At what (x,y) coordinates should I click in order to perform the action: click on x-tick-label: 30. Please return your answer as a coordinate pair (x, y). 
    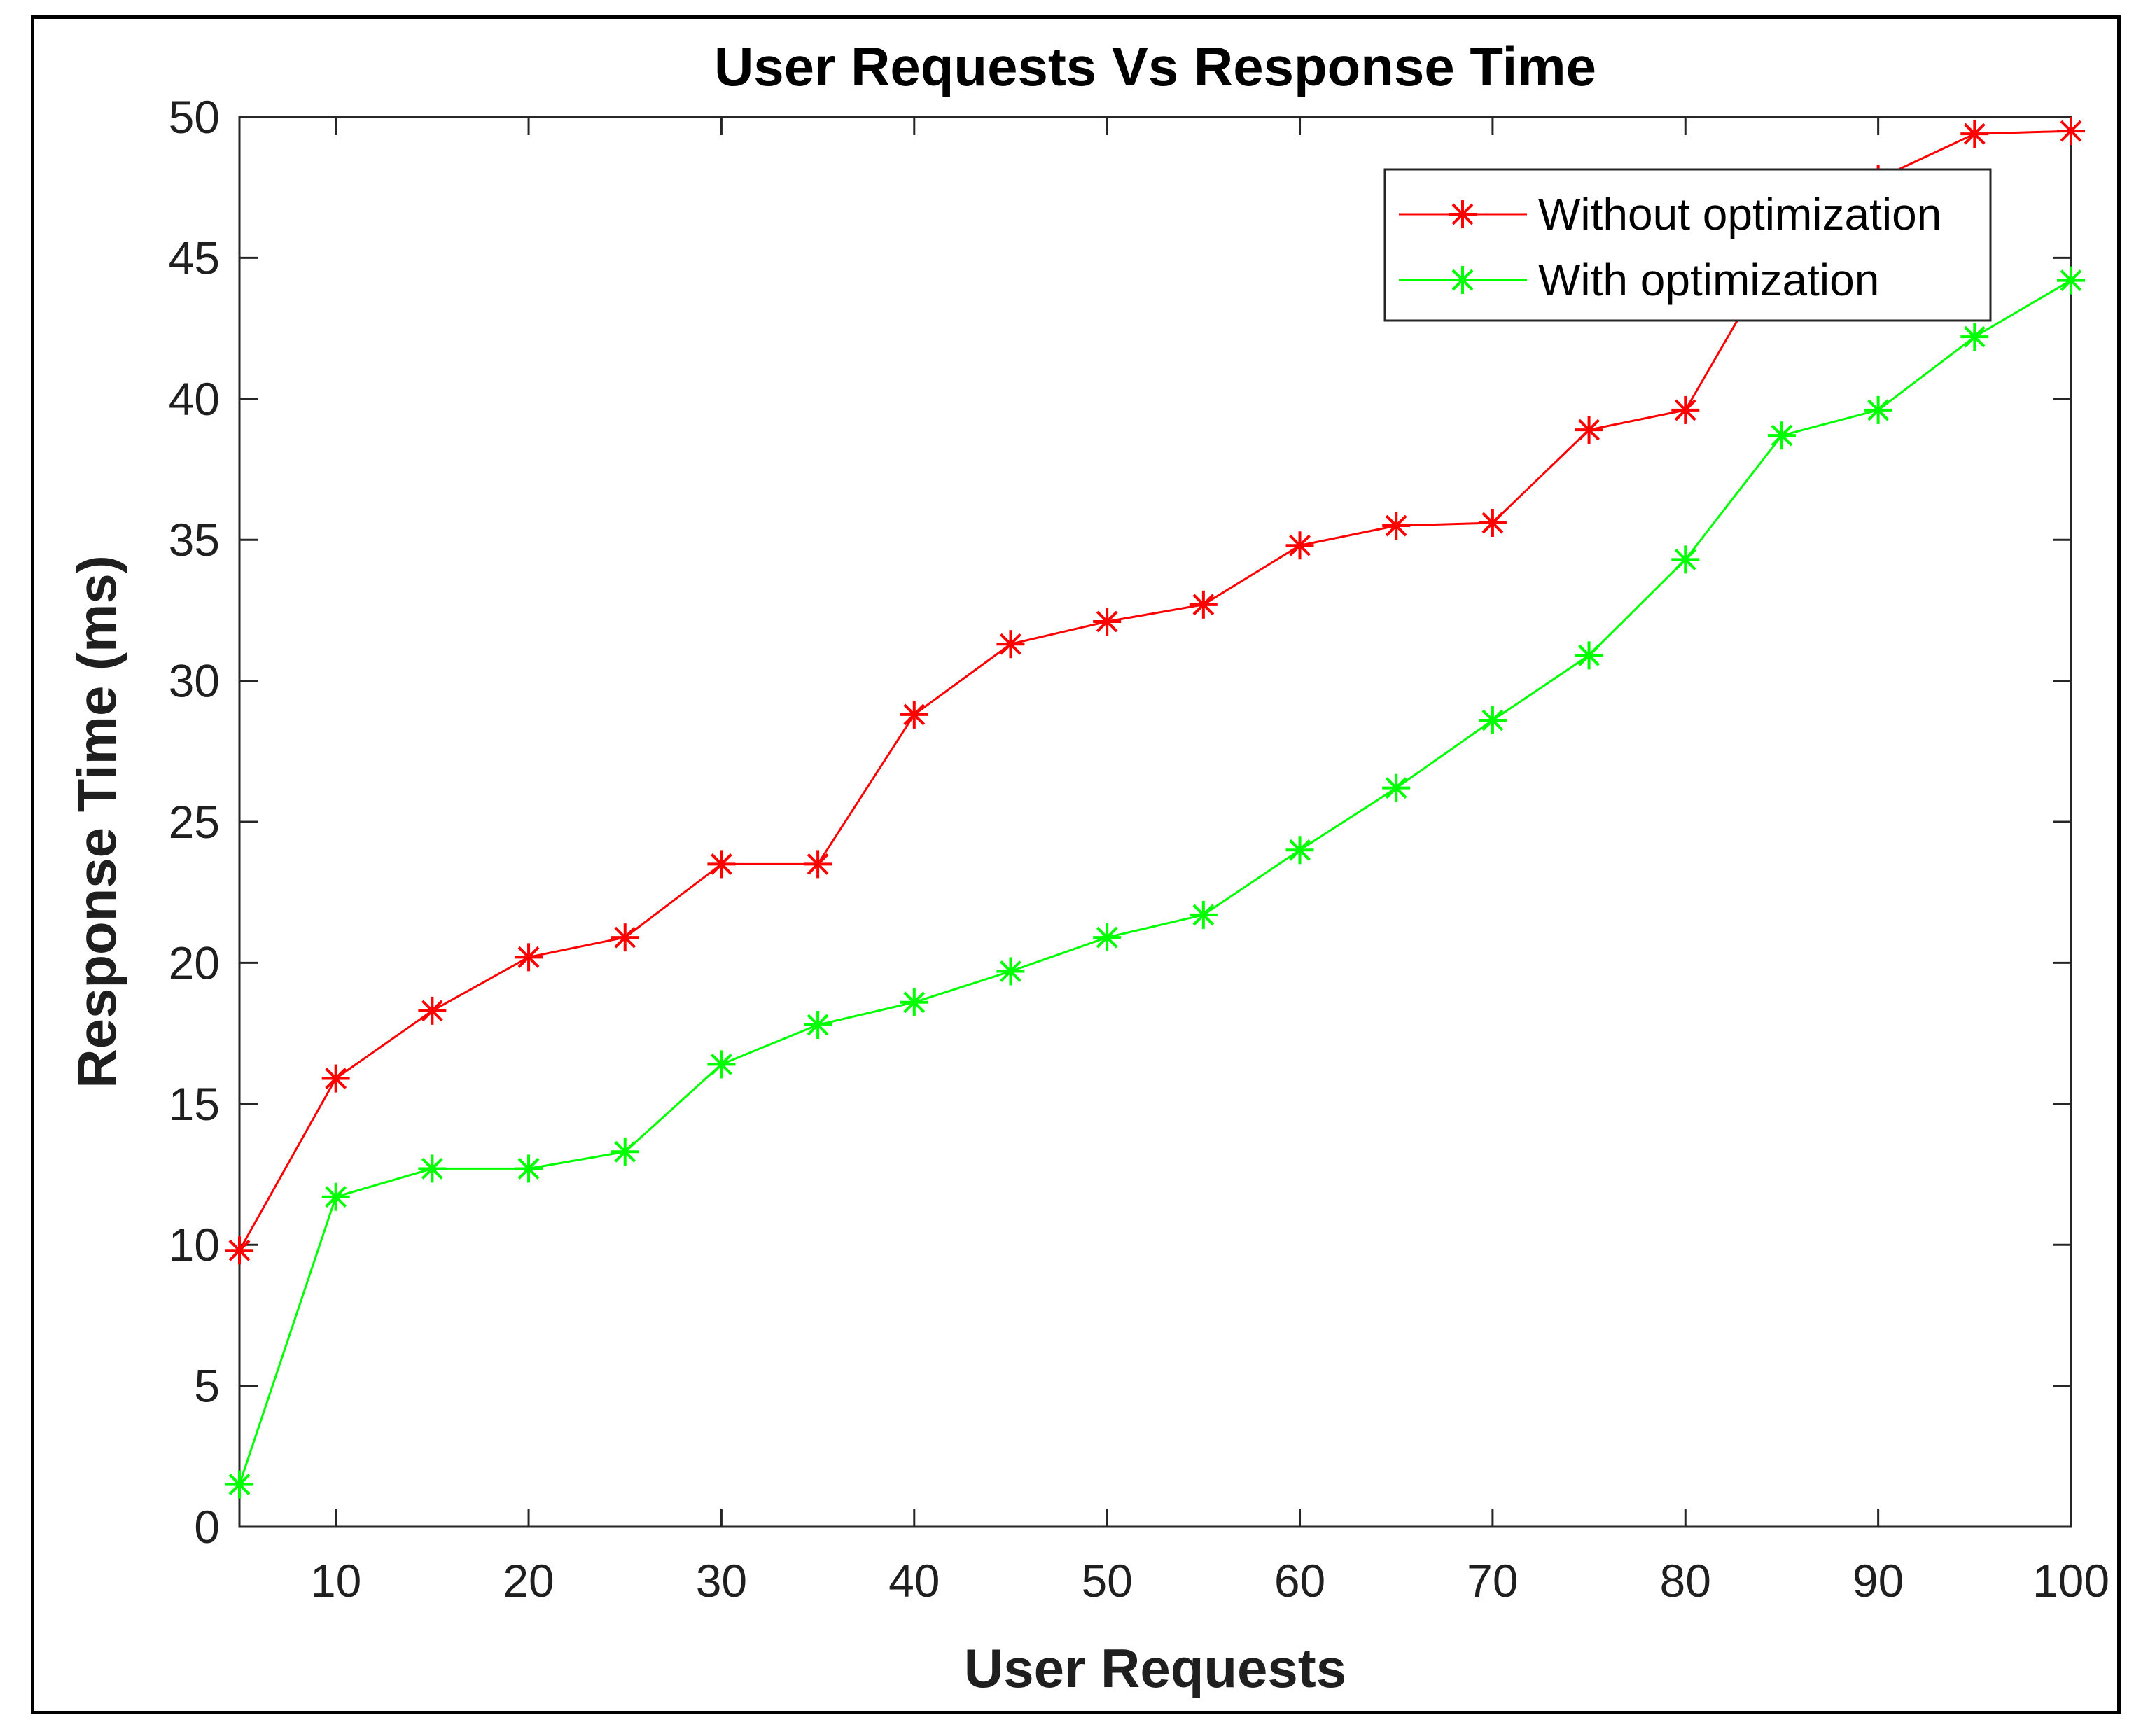
    Looking at the image, I should click on (722, 1580).